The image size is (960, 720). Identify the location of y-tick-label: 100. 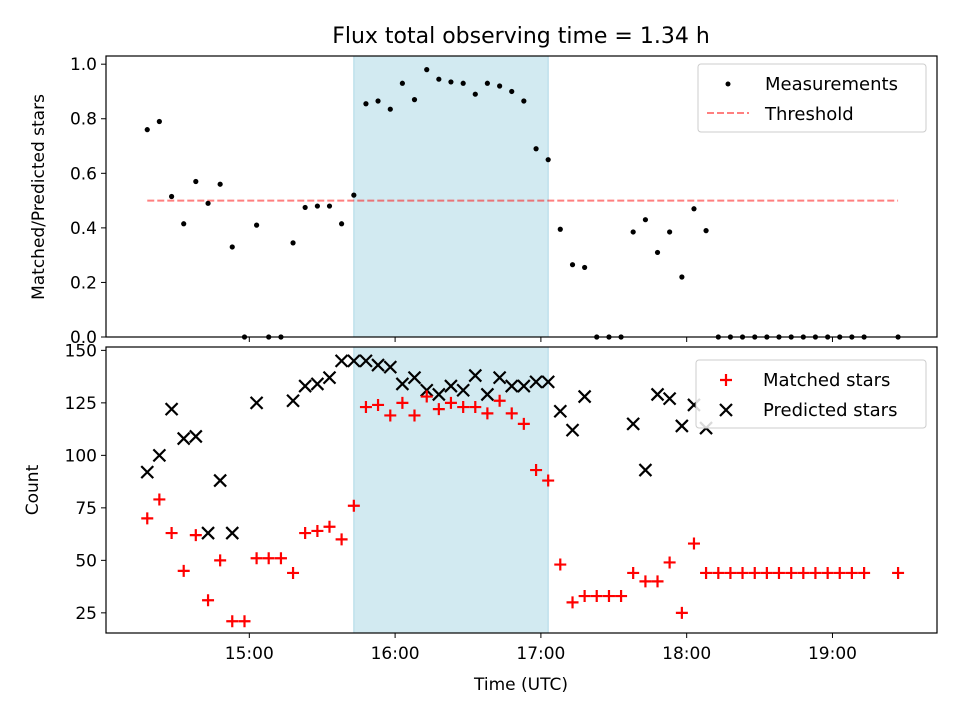
(81, 456).